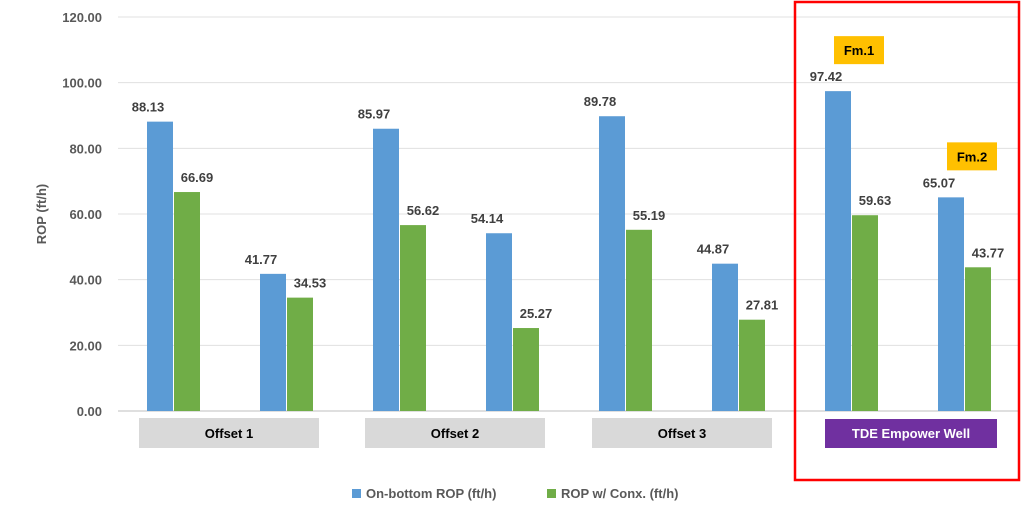  What do you see at coordinates (374, 114) in the screenshot?
I see `data-label: 85.97` at bounding box center [374, 114].